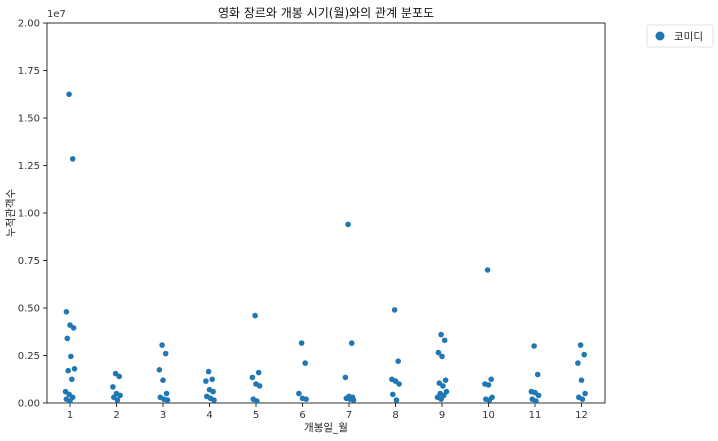  I want to click on x-tick-label: 5, so click(256, 415).